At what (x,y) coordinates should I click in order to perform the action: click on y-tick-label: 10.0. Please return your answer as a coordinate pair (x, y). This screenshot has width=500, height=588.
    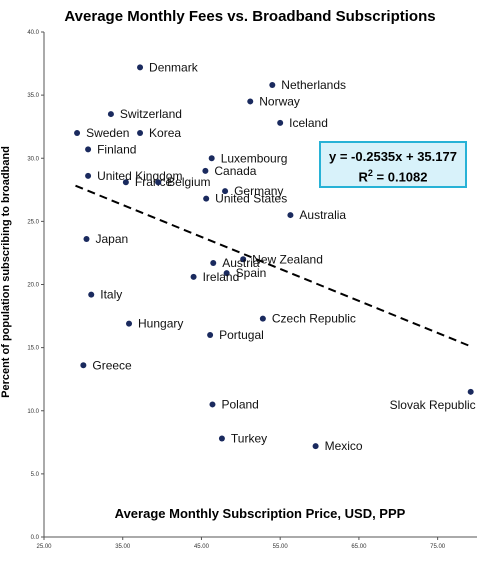
    Looking at the image, I should click on (33, 412).